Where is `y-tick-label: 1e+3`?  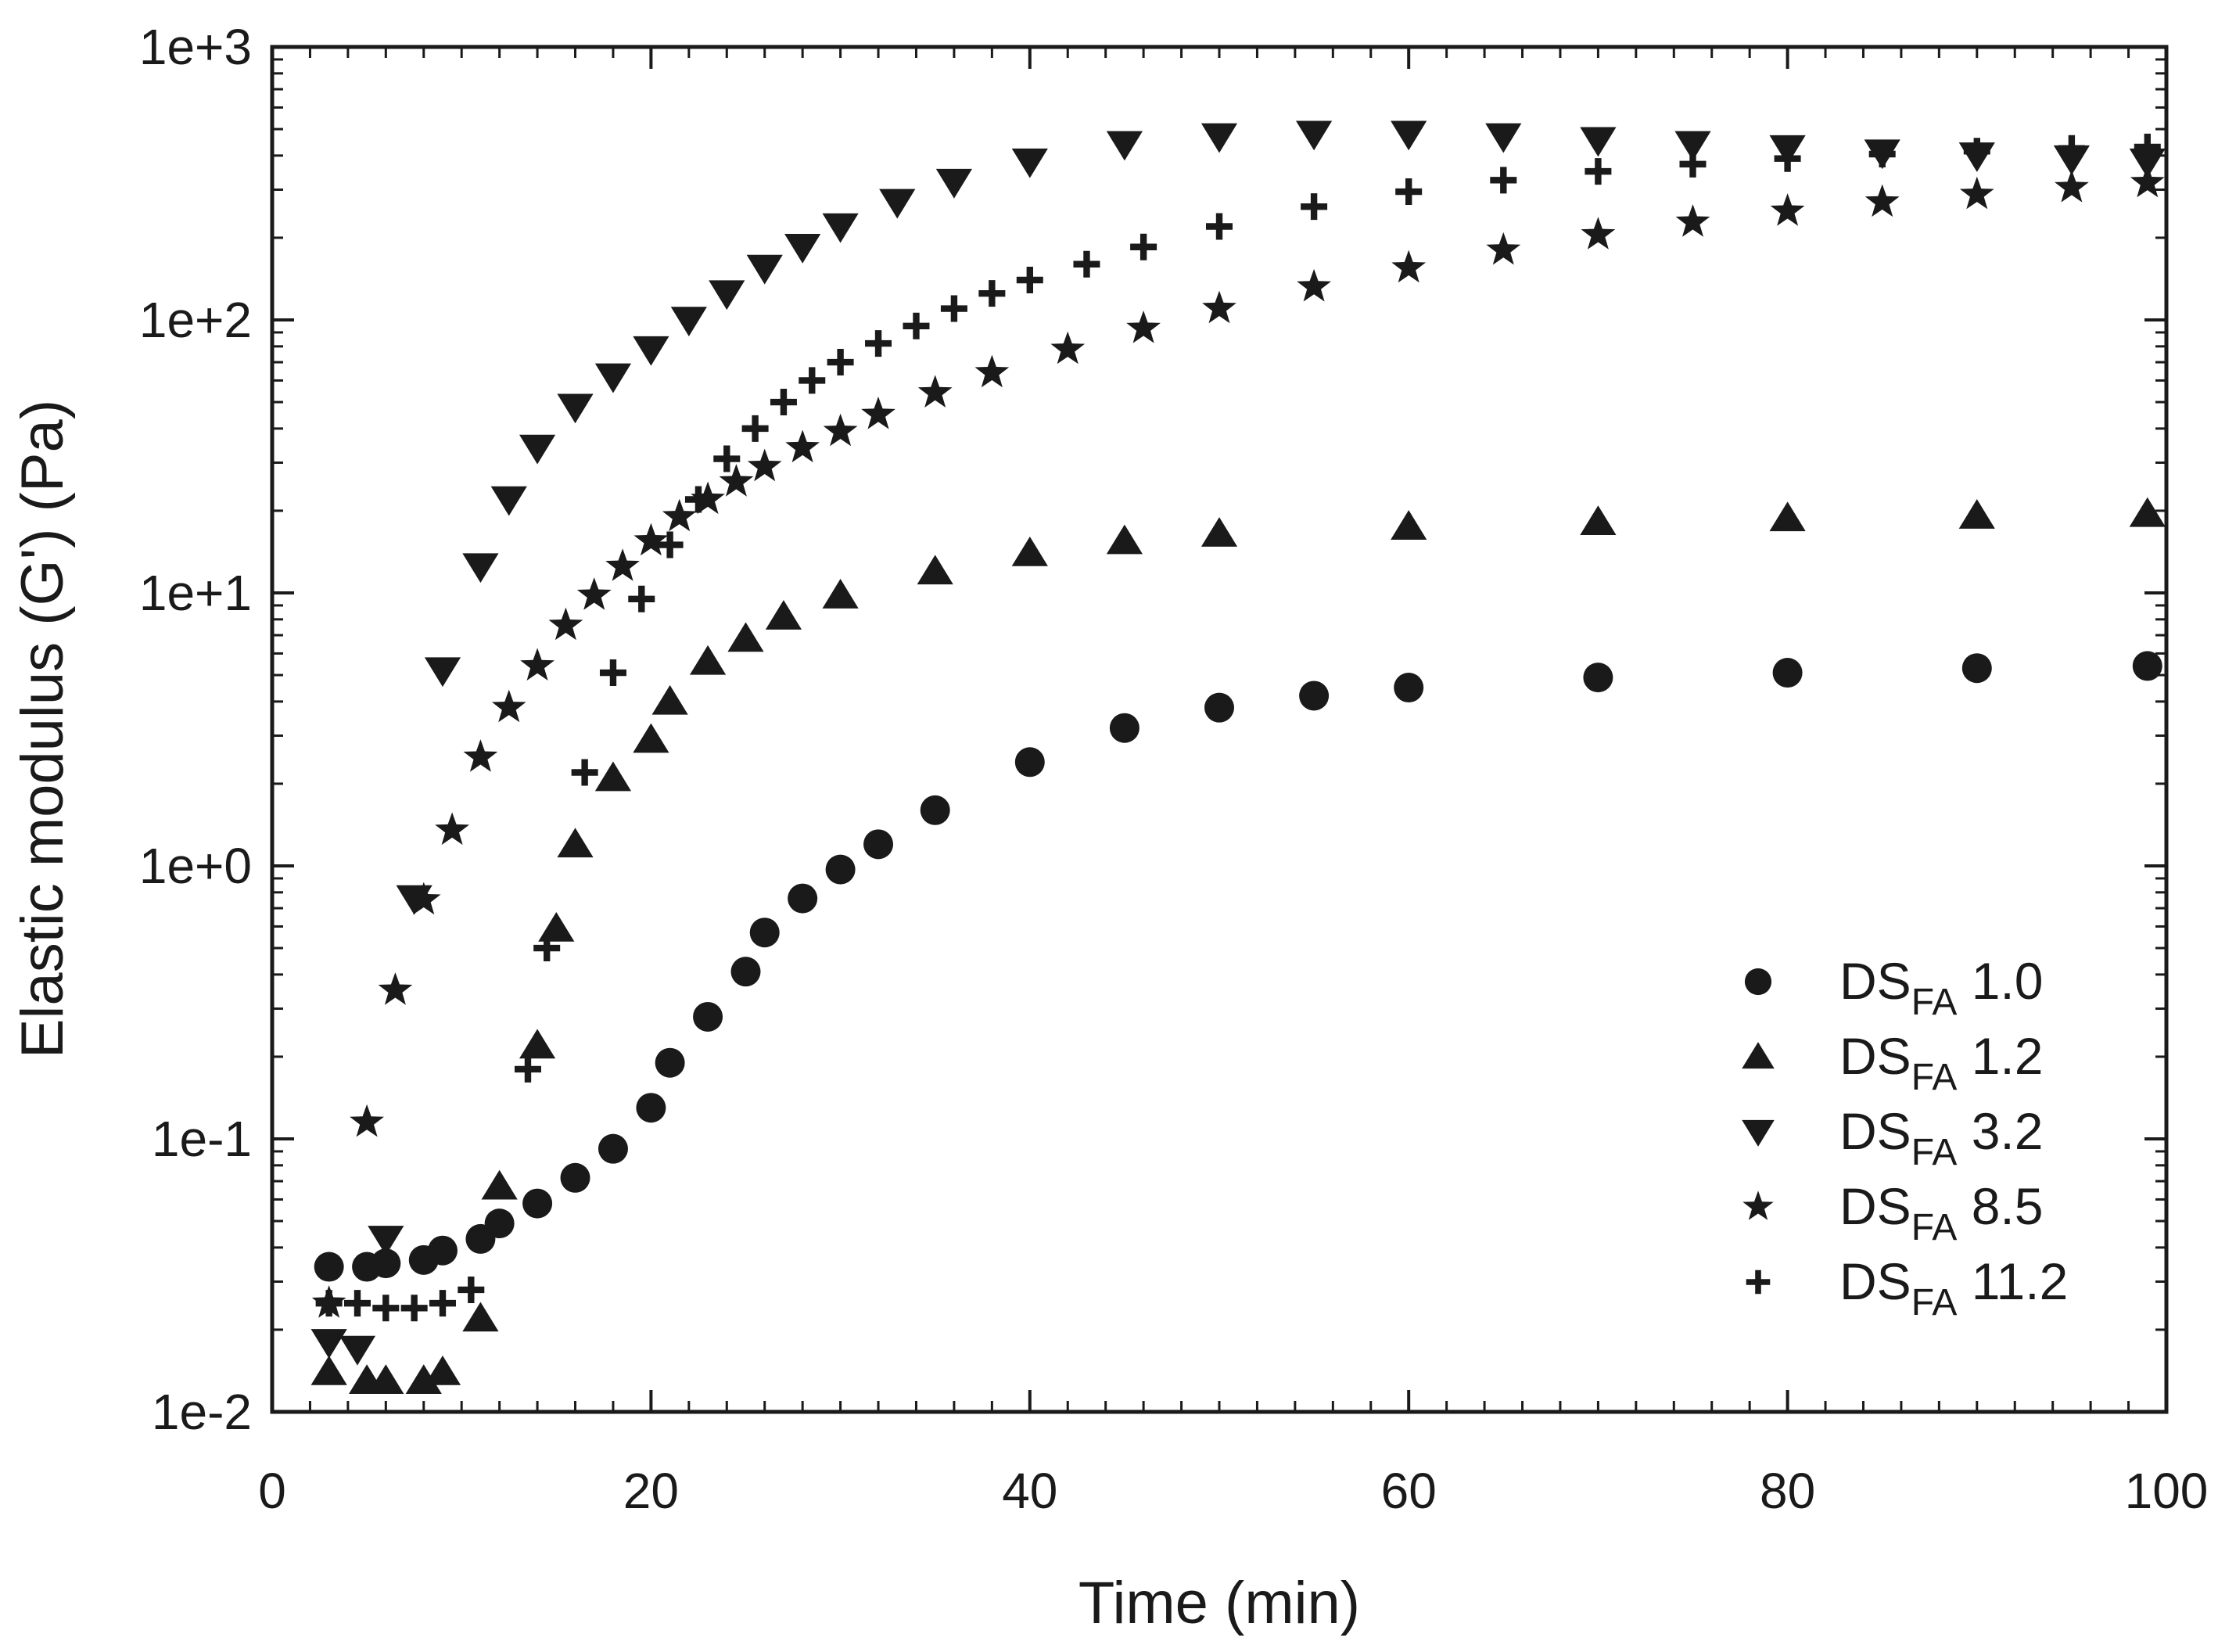
y-tick-label: 1e+3 is located at coordinates (195, 47).